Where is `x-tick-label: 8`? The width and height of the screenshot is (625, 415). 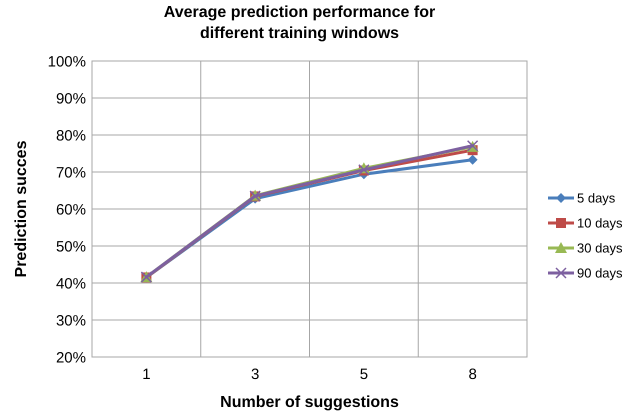 x-tick-label: 8 is located at coordinates (472, 374).